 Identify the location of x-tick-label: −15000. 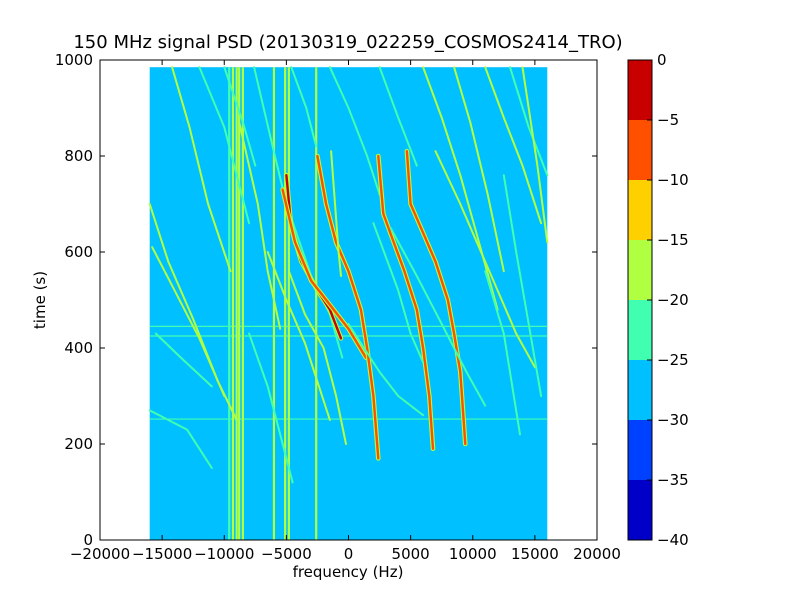
(162, 554).